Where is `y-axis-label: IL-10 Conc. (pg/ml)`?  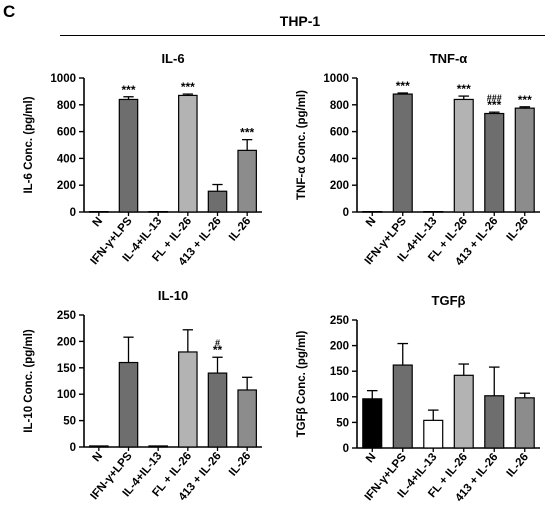 y-axis-label: IL-10 Conc. (pg/ml) is located at coordinates (29, 381).